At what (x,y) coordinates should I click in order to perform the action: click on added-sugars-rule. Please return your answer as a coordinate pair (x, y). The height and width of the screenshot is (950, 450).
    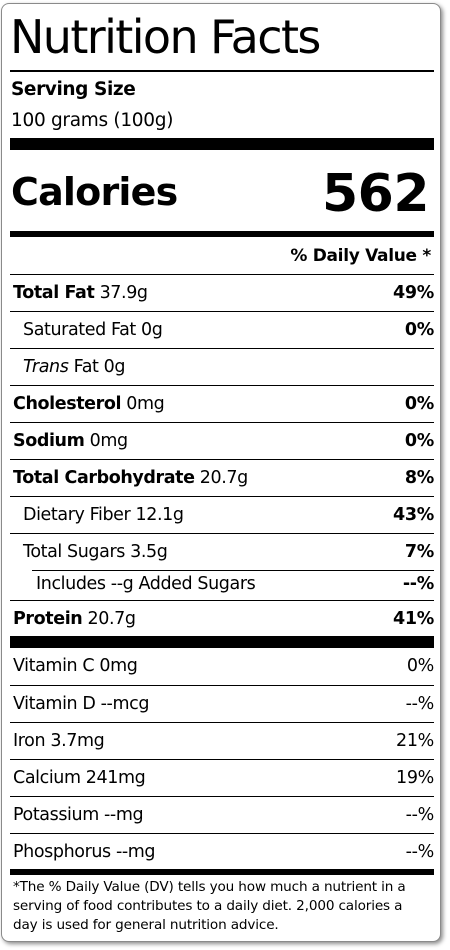
    Looking at the image, I should click on (233, 570).